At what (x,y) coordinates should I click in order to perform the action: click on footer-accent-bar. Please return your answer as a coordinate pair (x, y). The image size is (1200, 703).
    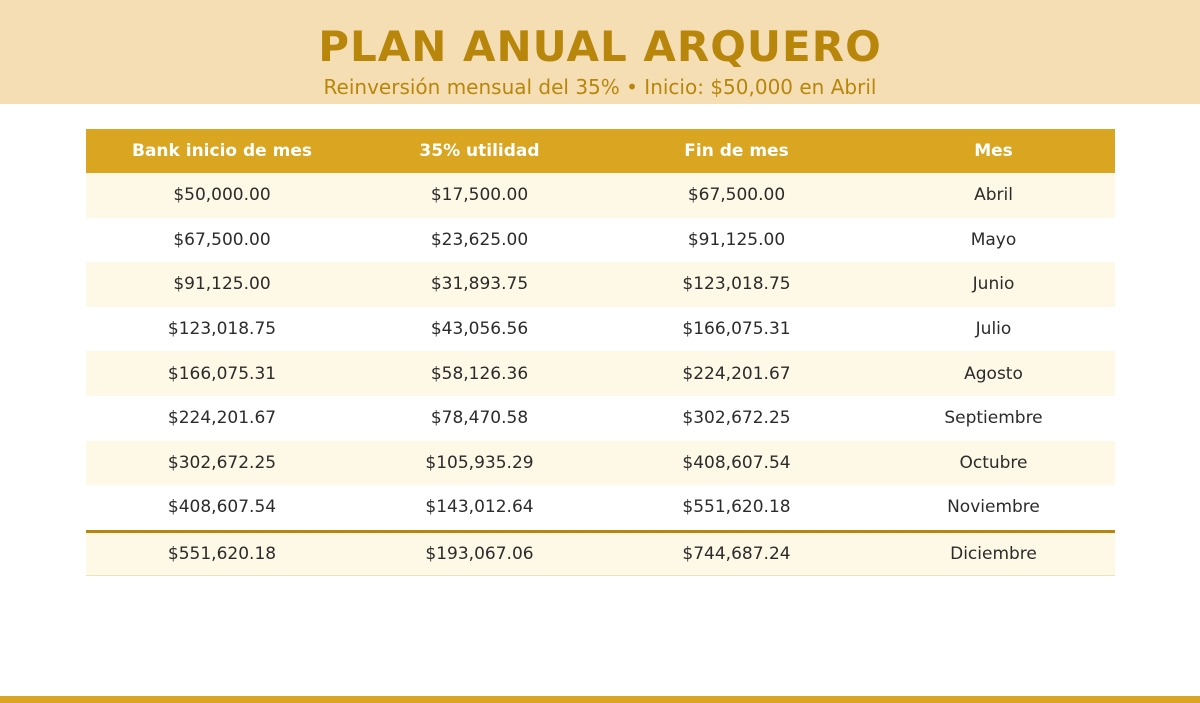
    Looking at the image, I should click on (600, 699).